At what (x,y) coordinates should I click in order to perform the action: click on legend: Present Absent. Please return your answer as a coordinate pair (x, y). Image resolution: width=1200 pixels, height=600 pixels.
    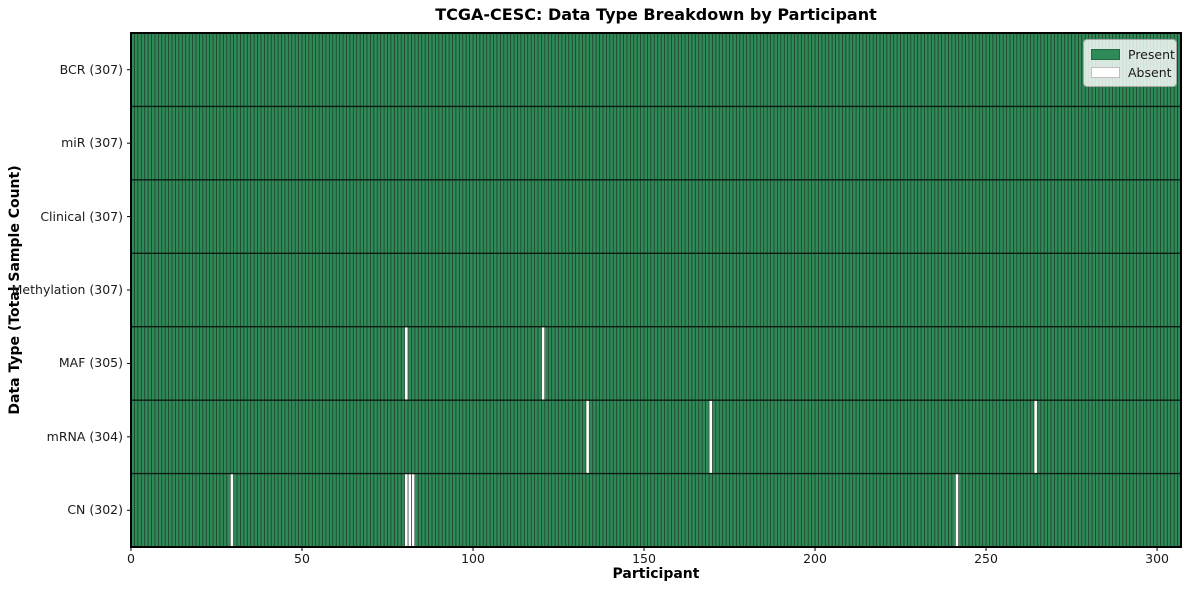
    Looking at the image, I should click on (1130, 63).